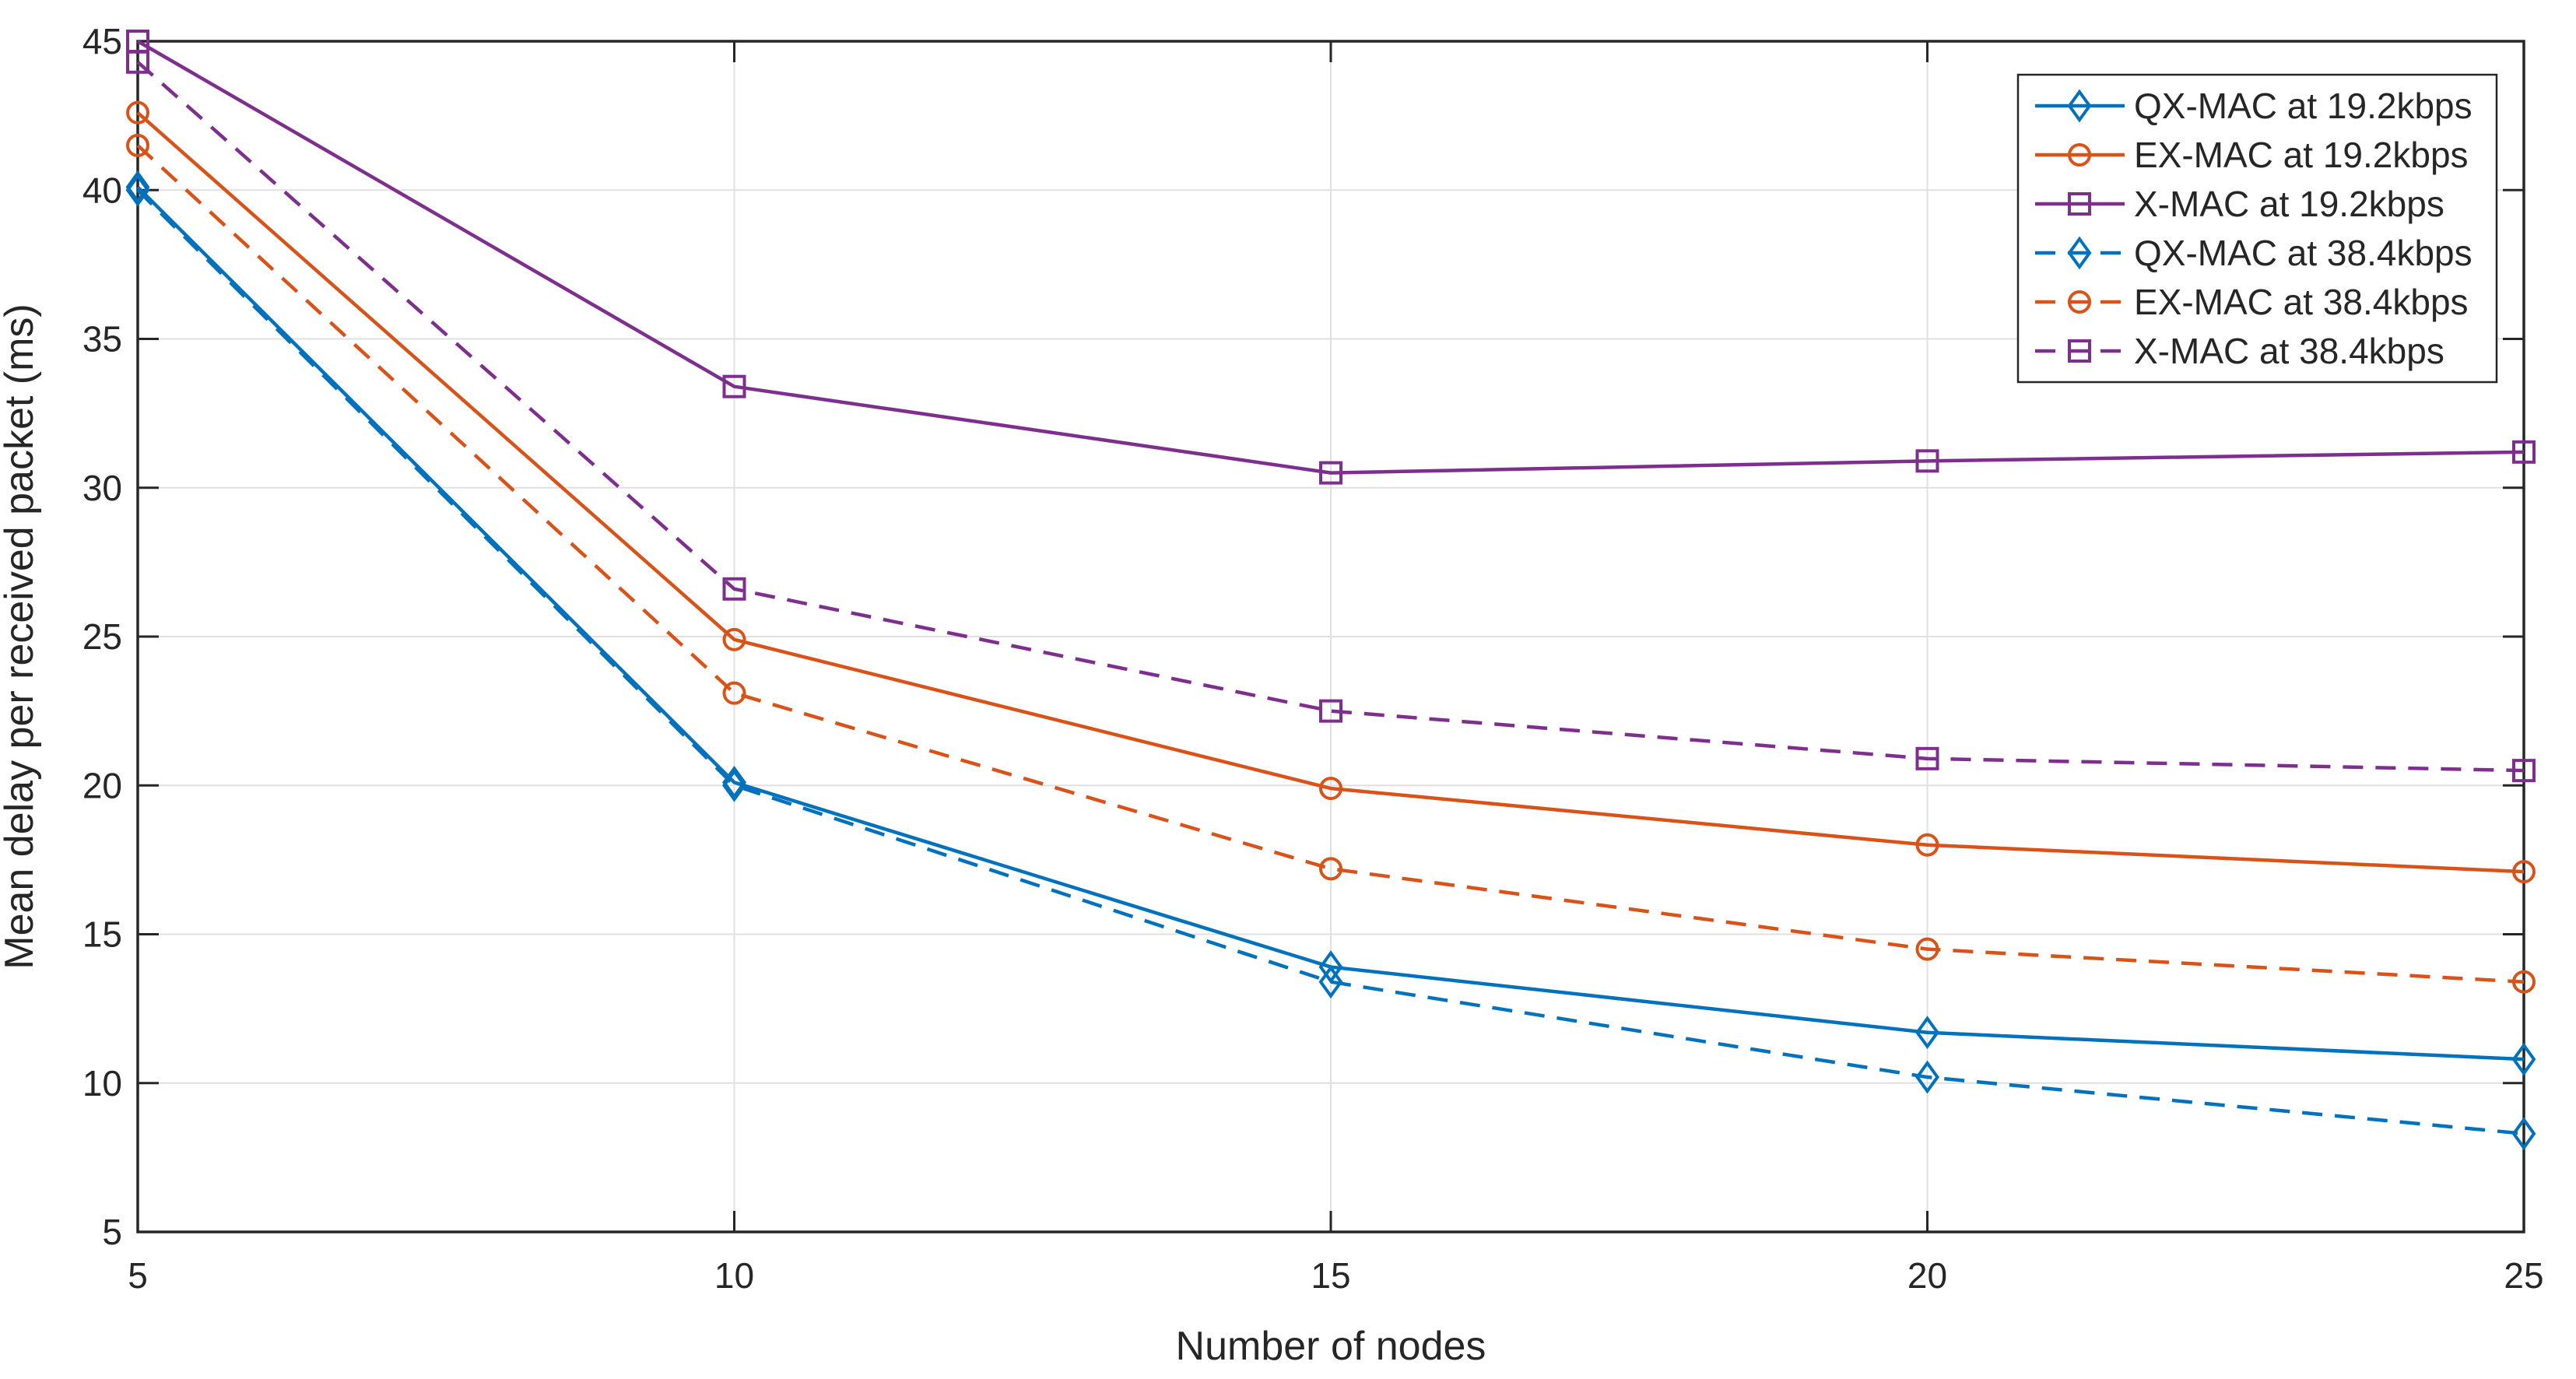  I want to click on legend-label: EX-MAC at 19.2kbps, so click(2301, 155).